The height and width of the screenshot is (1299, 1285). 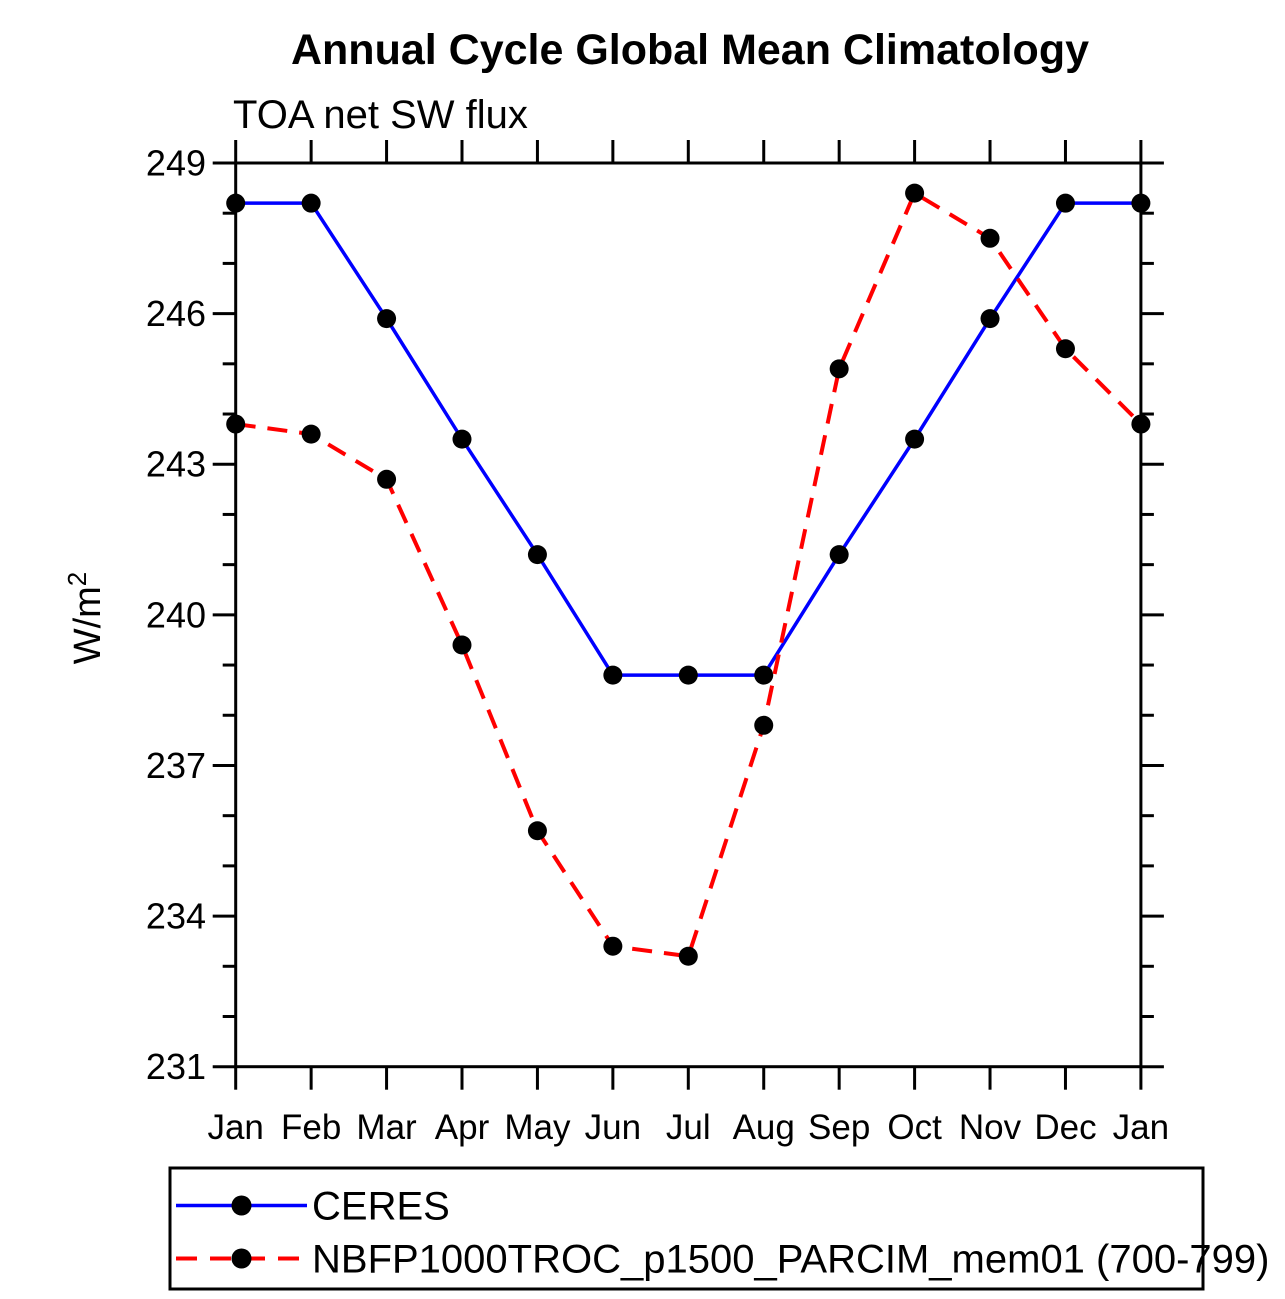 I want to click on x-tick-label: Apr, so click(x=462, y=1127).